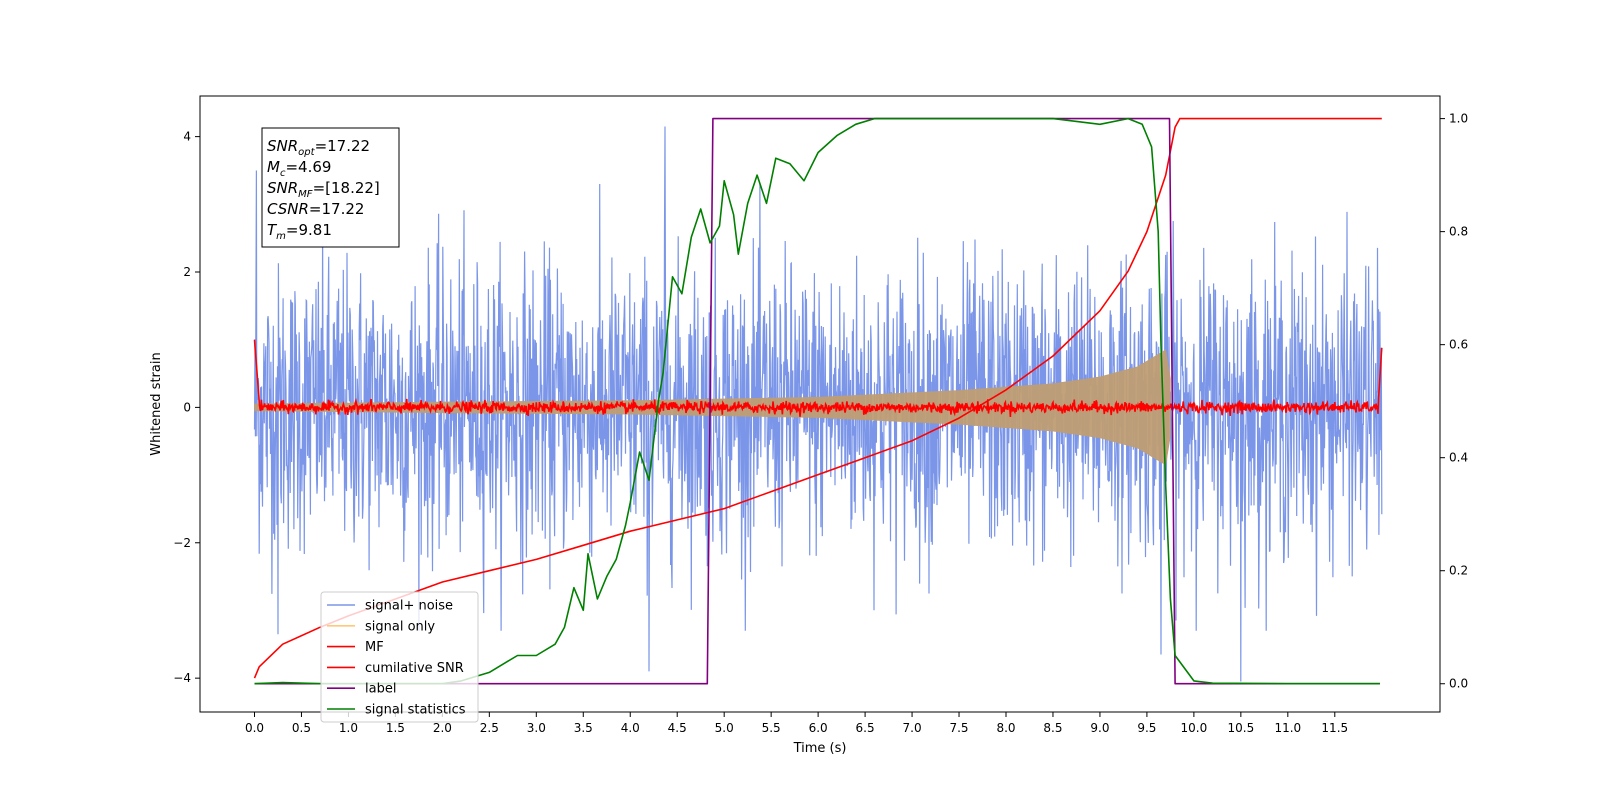 Image resolution: width=1600 pixels, height=800 pixels. Describe the element at coordinates (1099, 728) in the screenshot. I see `x-tick-label: 9.0` at that location.